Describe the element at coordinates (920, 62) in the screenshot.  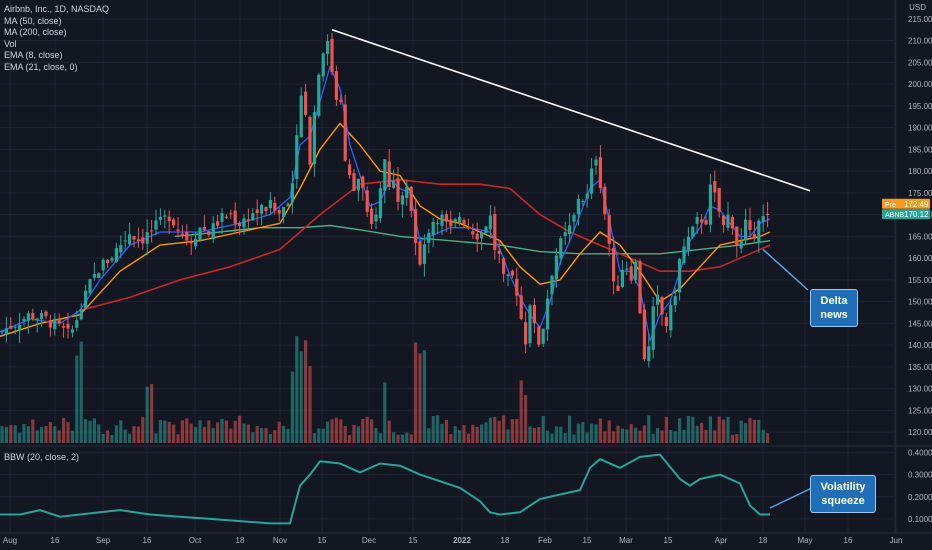
I see `y-tick-label: 205.00` at that location.